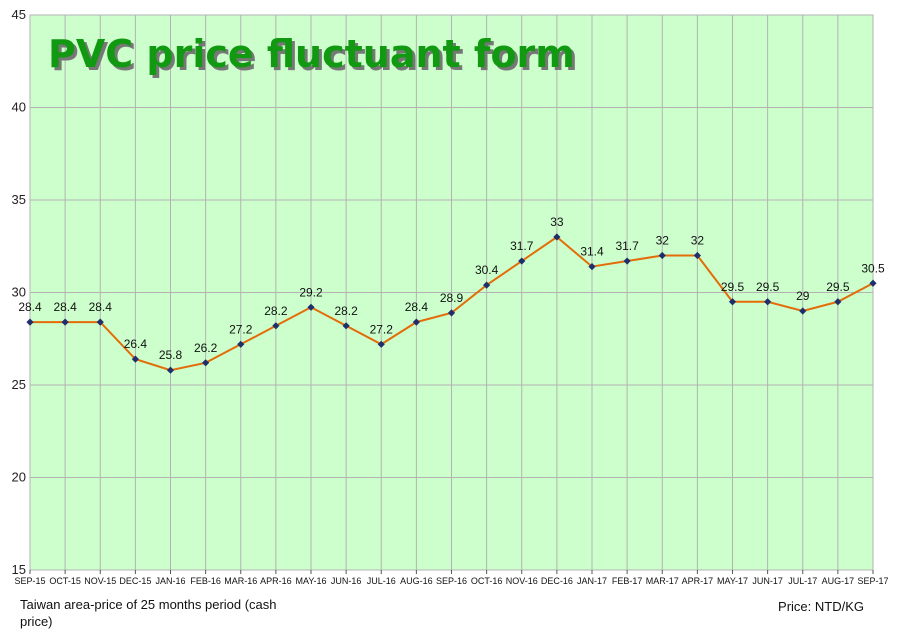 Image resolution: width=900 pixels, height=636 pixels. I want to click on x-tick-label: SEP-16, so click(451, 581).